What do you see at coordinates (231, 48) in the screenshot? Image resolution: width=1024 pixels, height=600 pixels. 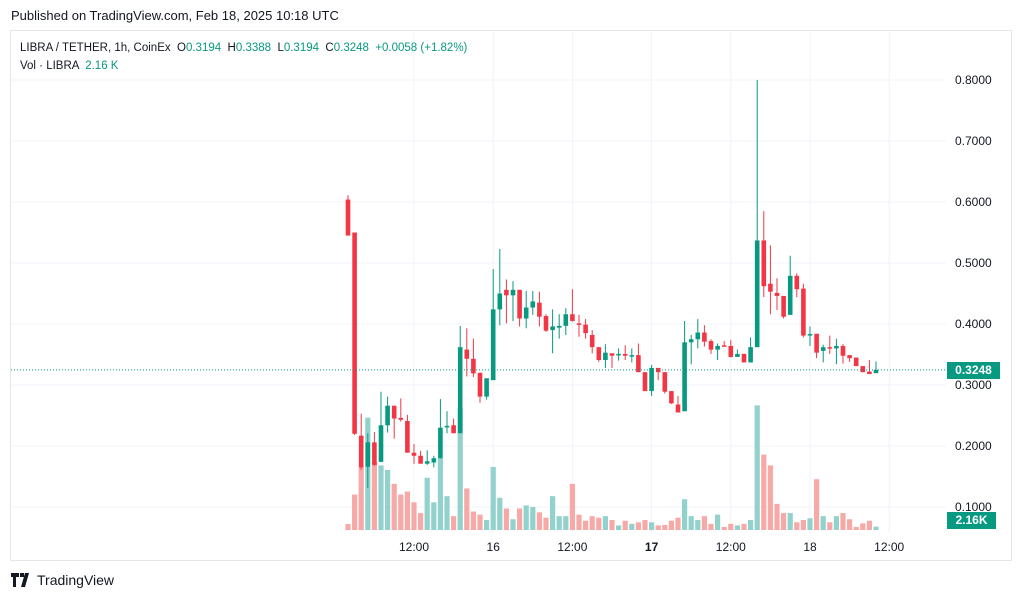 I see `high-label: H` at bounding box center [231, 48].